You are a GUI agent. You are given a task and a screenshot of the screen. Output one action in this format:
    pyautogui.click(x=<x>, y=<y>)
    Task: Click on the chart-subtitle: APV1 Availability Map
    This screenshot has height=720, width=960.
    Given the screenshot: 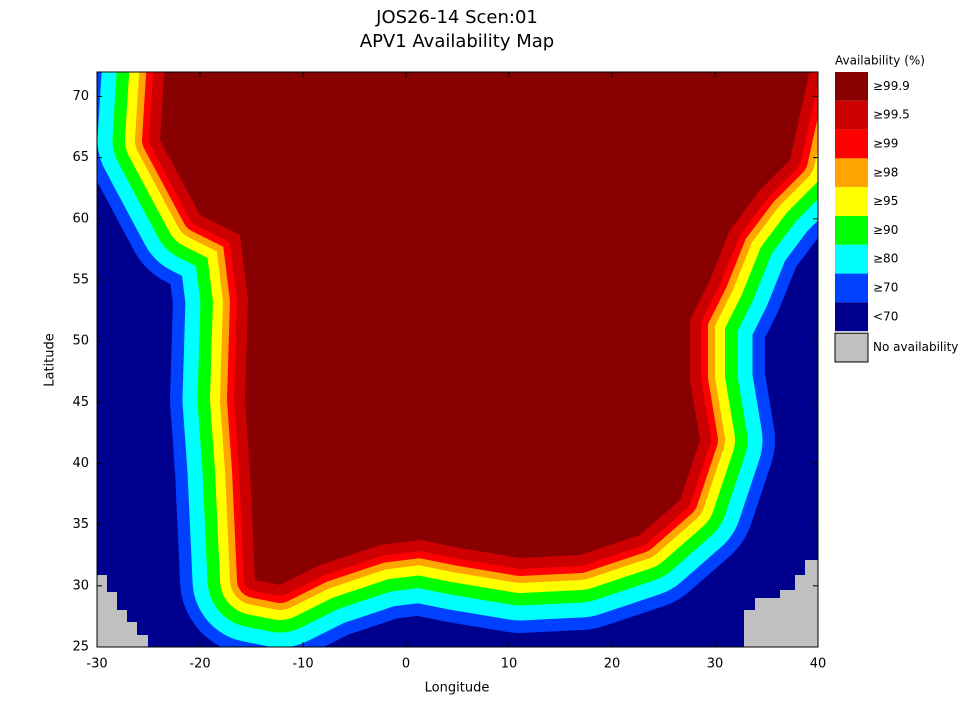 What is the action you would take?
    pyautogui.click(x=457, y=41)
    